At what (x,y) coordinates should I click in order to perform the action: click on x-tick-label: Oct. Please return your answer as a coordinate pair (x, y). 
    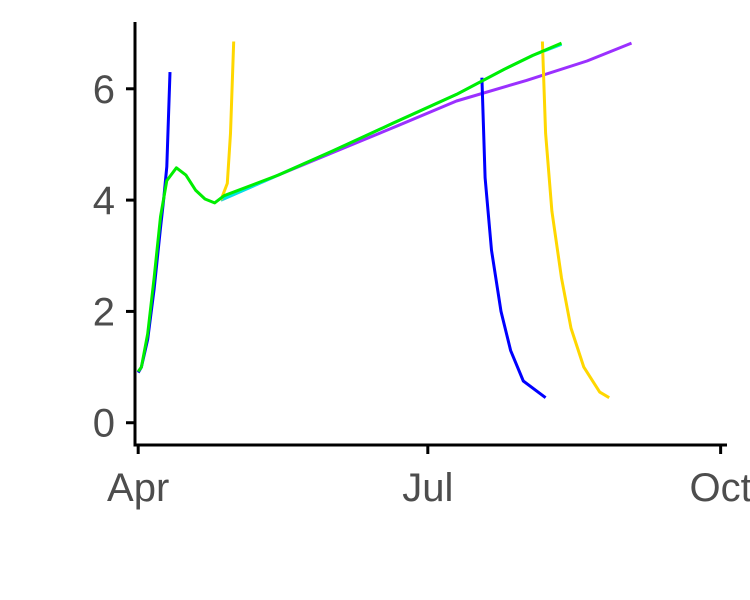
    Looking at the image, I should click on (720, 488).